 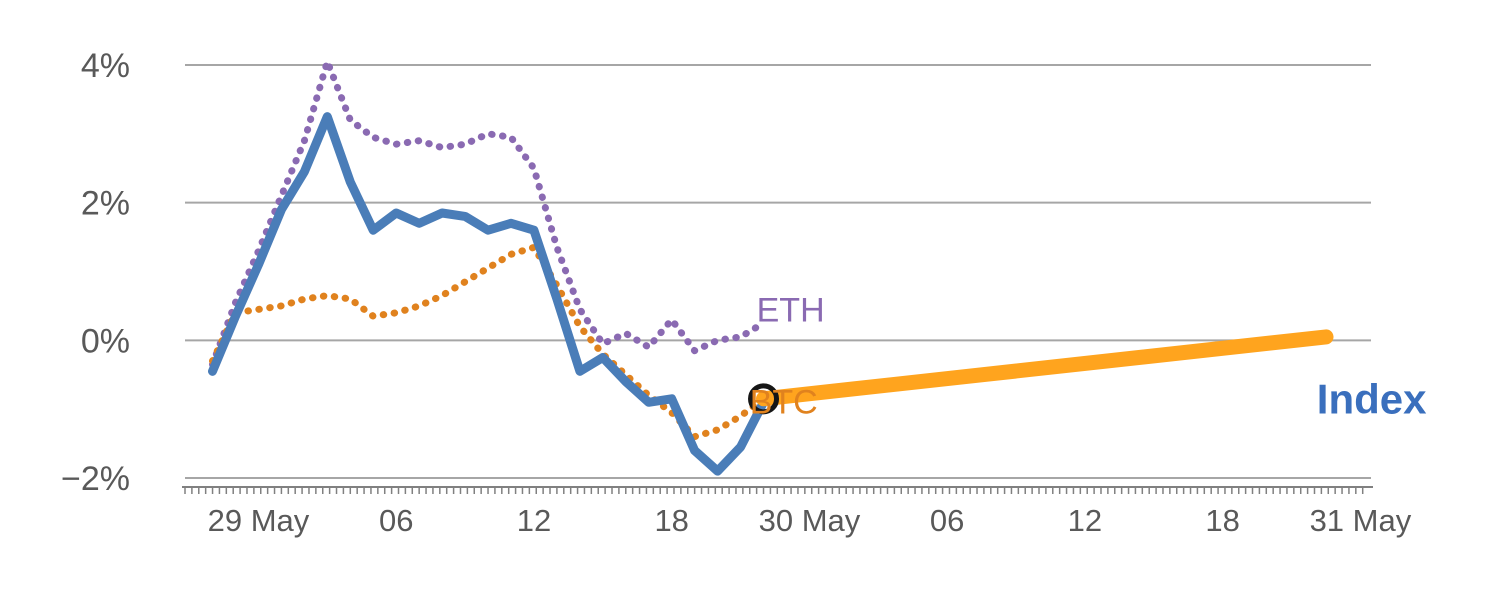 I want to click on y-tick-label: 2%, so click(x=105, y=204).